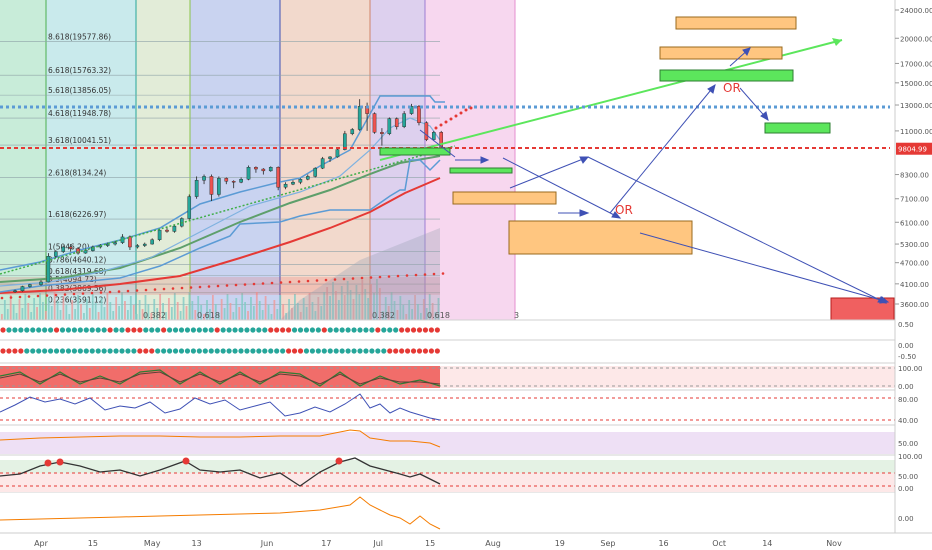 The image size is (932, 550). I want to click on time-tick-label: Jul, so click(377, 543).